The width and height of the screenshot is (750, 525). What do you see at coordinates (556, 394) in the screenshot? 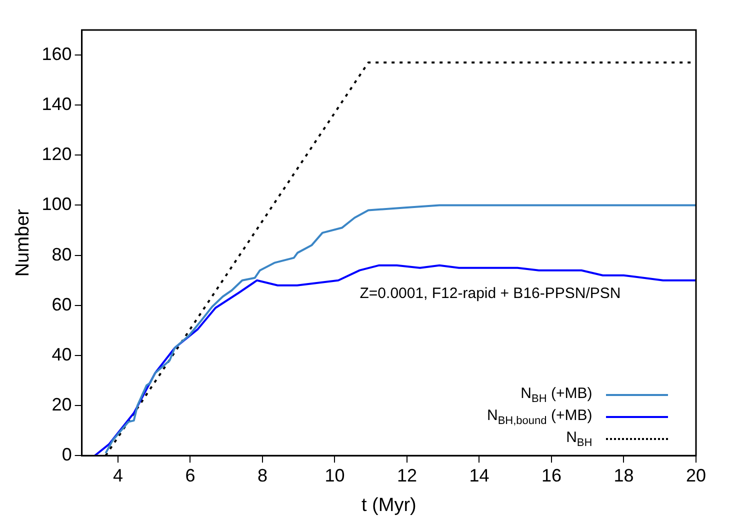
I see `legend-label: N$_{BH}$ (+MB)` at bounding box center [556, 394].